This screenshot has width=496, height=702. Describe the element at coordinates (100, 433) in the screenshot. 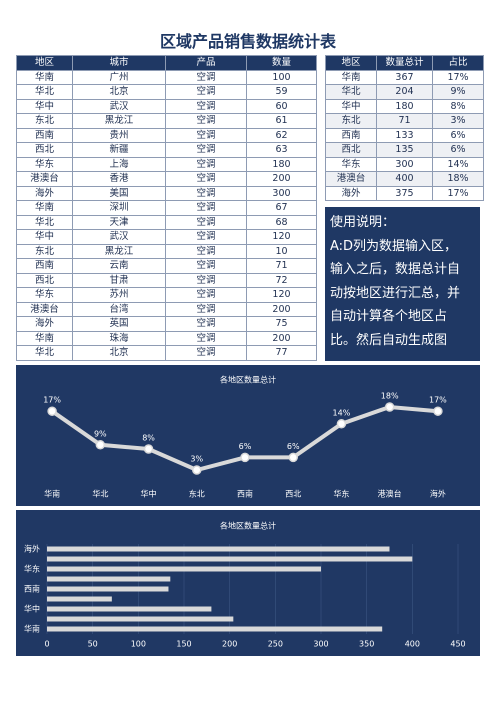

I see `data-label: 9%` at that location.